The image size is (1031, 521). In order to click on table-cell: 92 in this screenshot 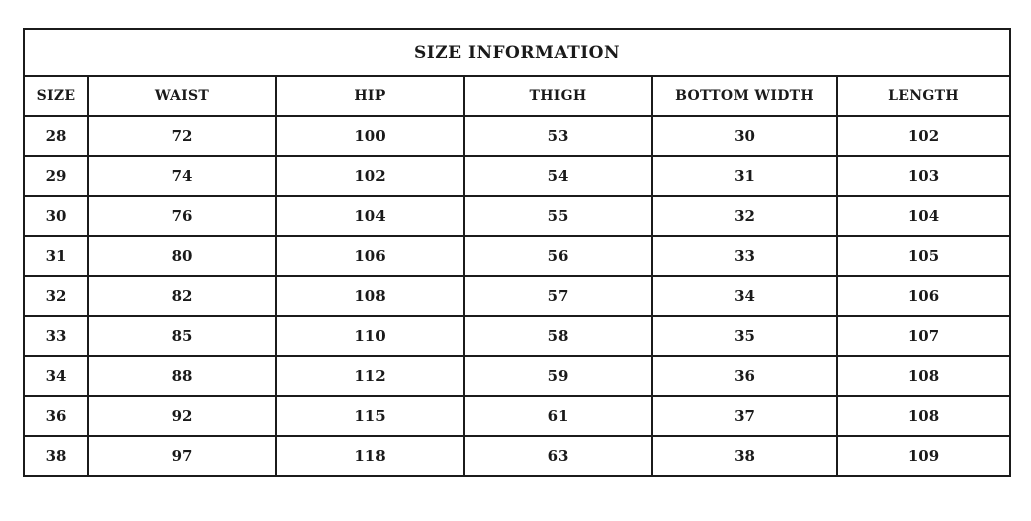, I will do `click(182, 416)`.